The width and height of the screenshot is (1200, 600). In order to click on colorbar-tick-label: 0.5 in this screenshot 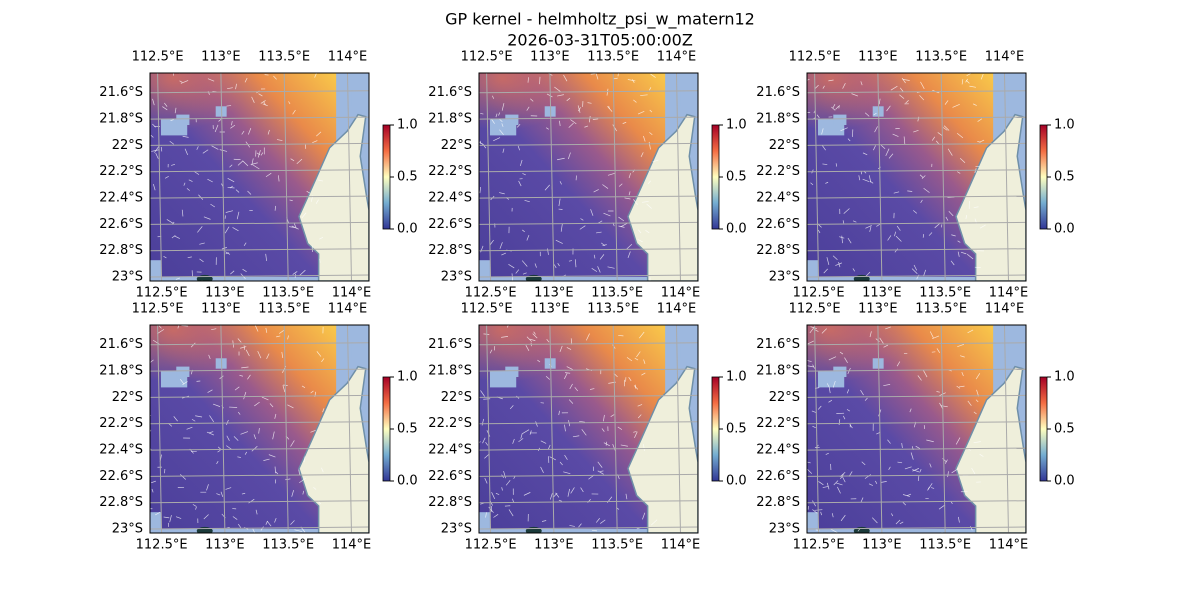, I will do `click(407, 429)`.